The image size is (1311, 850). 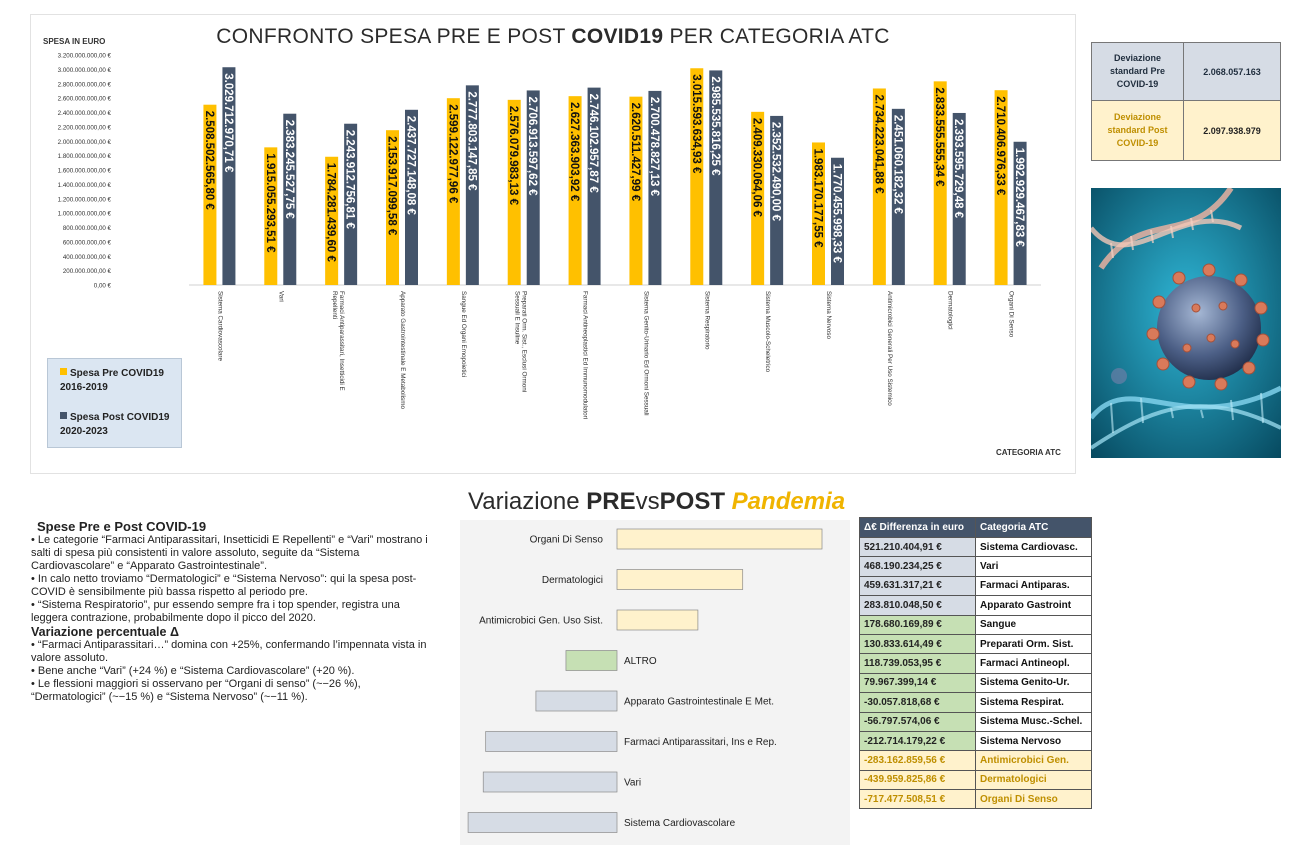 What do you see at coordinates (219, 326) in the screenshot?
I see `x-tick-label: Sistema Cardiovascolare` at bounding box center [219, 326].